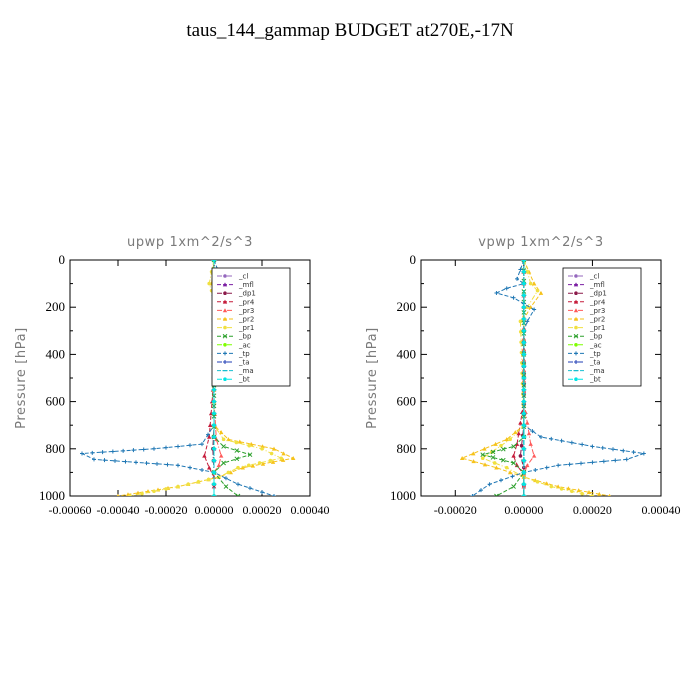 This screenshot has height=700, width=700. I want to click on legend-label: _tp, so click(244, 354).